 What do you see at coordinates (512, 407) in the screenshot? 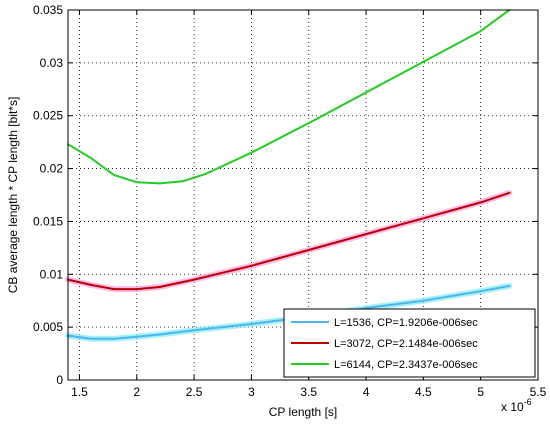
I see `x-multiplier-base: x 10` at bounding box center [512, 407].